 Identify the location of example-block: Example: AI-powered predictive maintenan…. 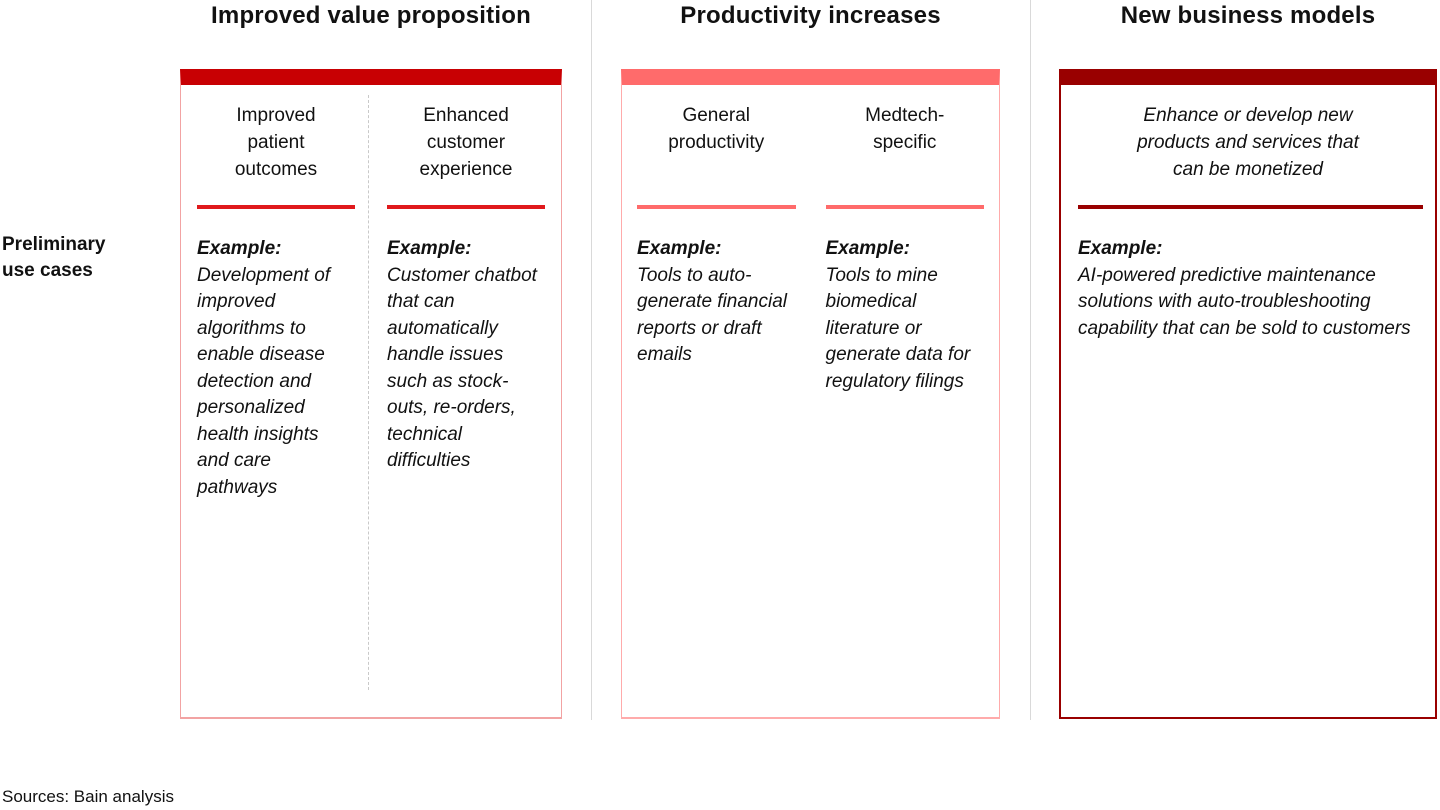
(1249, 289).